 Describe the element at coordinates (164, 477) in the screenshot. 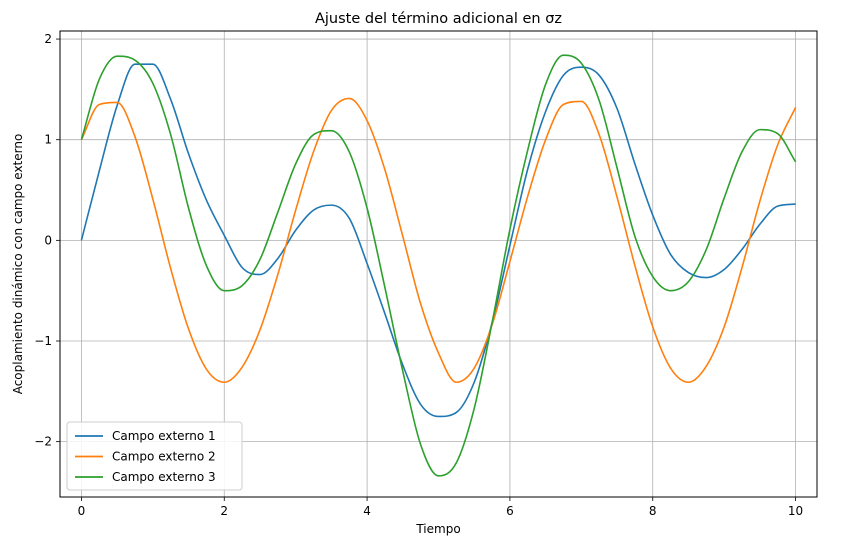

I see `legend-label: Campo externo 3` at that location.